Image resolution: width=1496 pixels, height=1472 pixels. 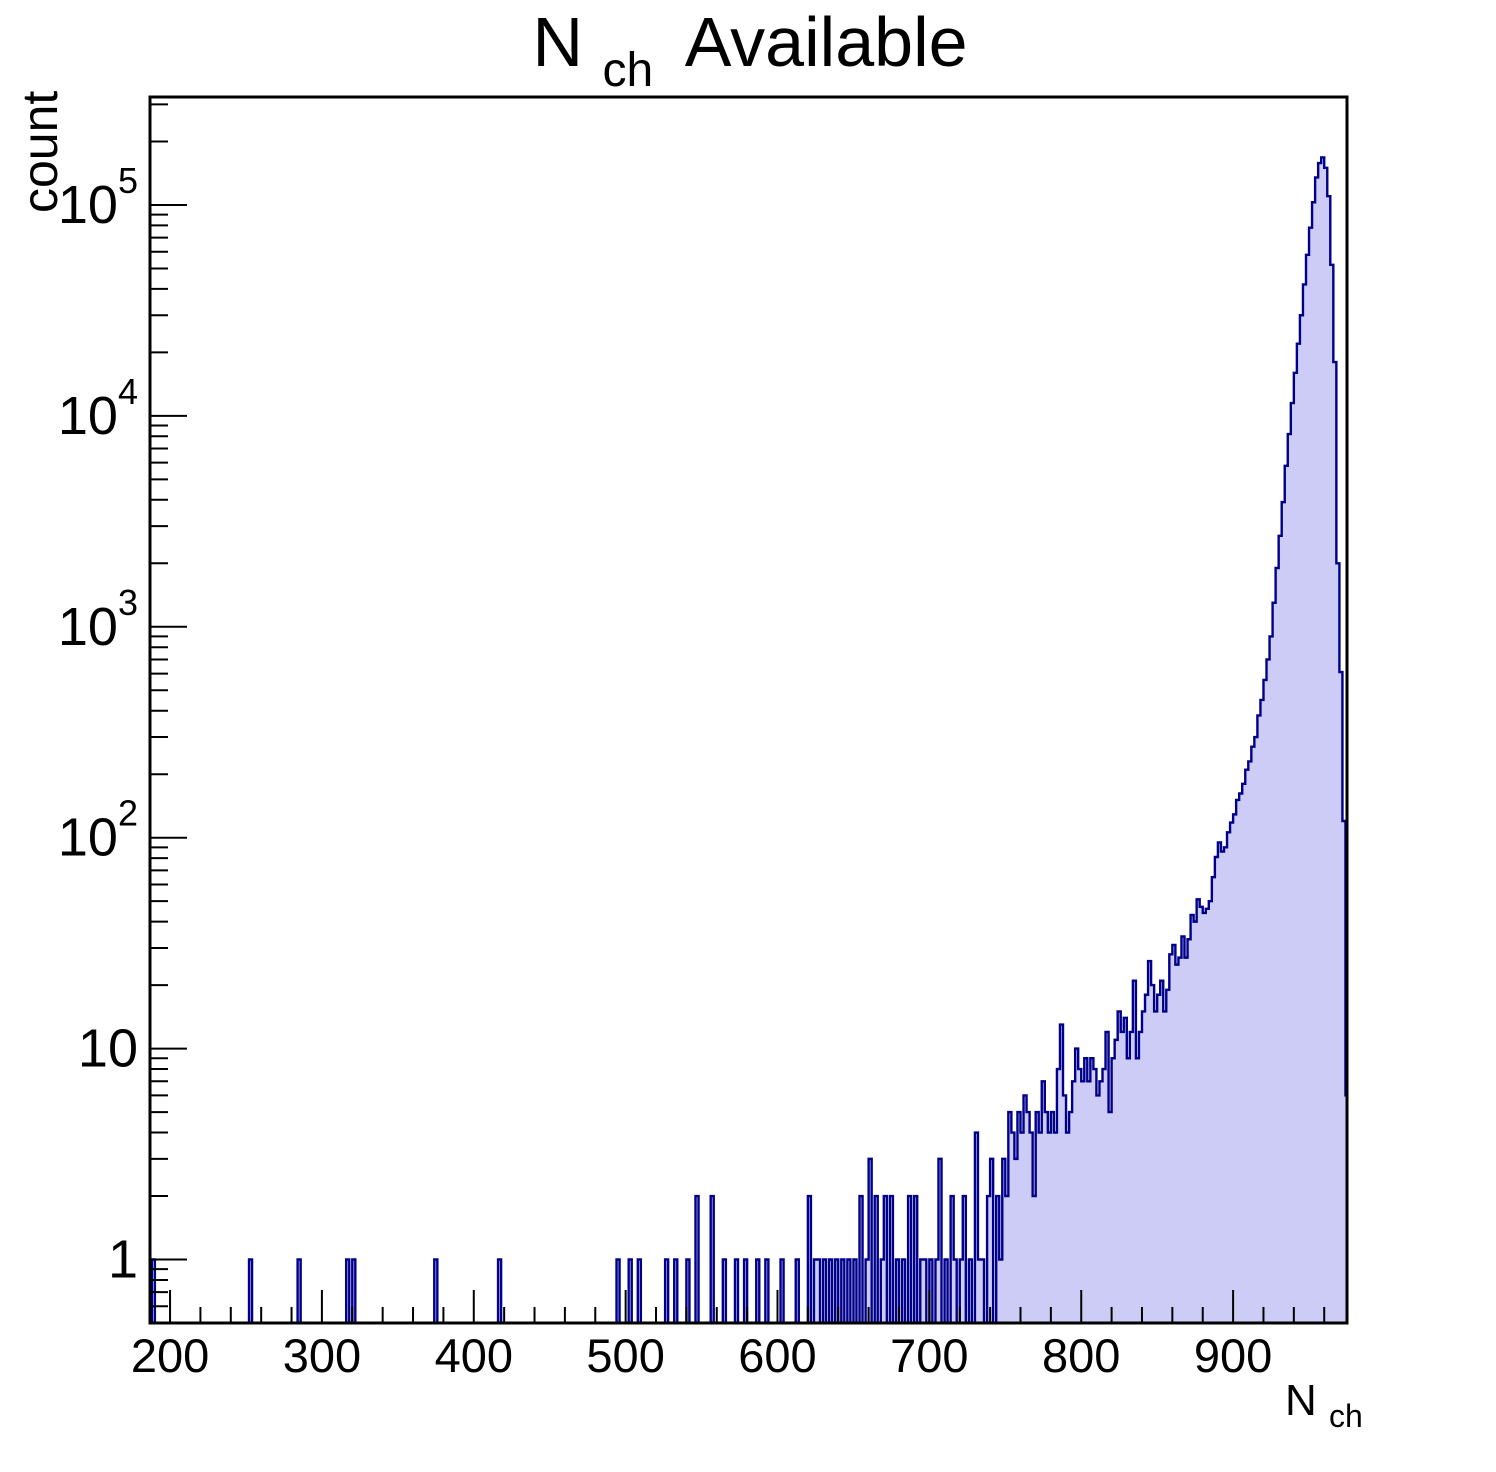 What do you see at coordinates (1233, 1355) in the screenshot?
I see `x-tick-label: 900` at bounding box center [1233, 1355].